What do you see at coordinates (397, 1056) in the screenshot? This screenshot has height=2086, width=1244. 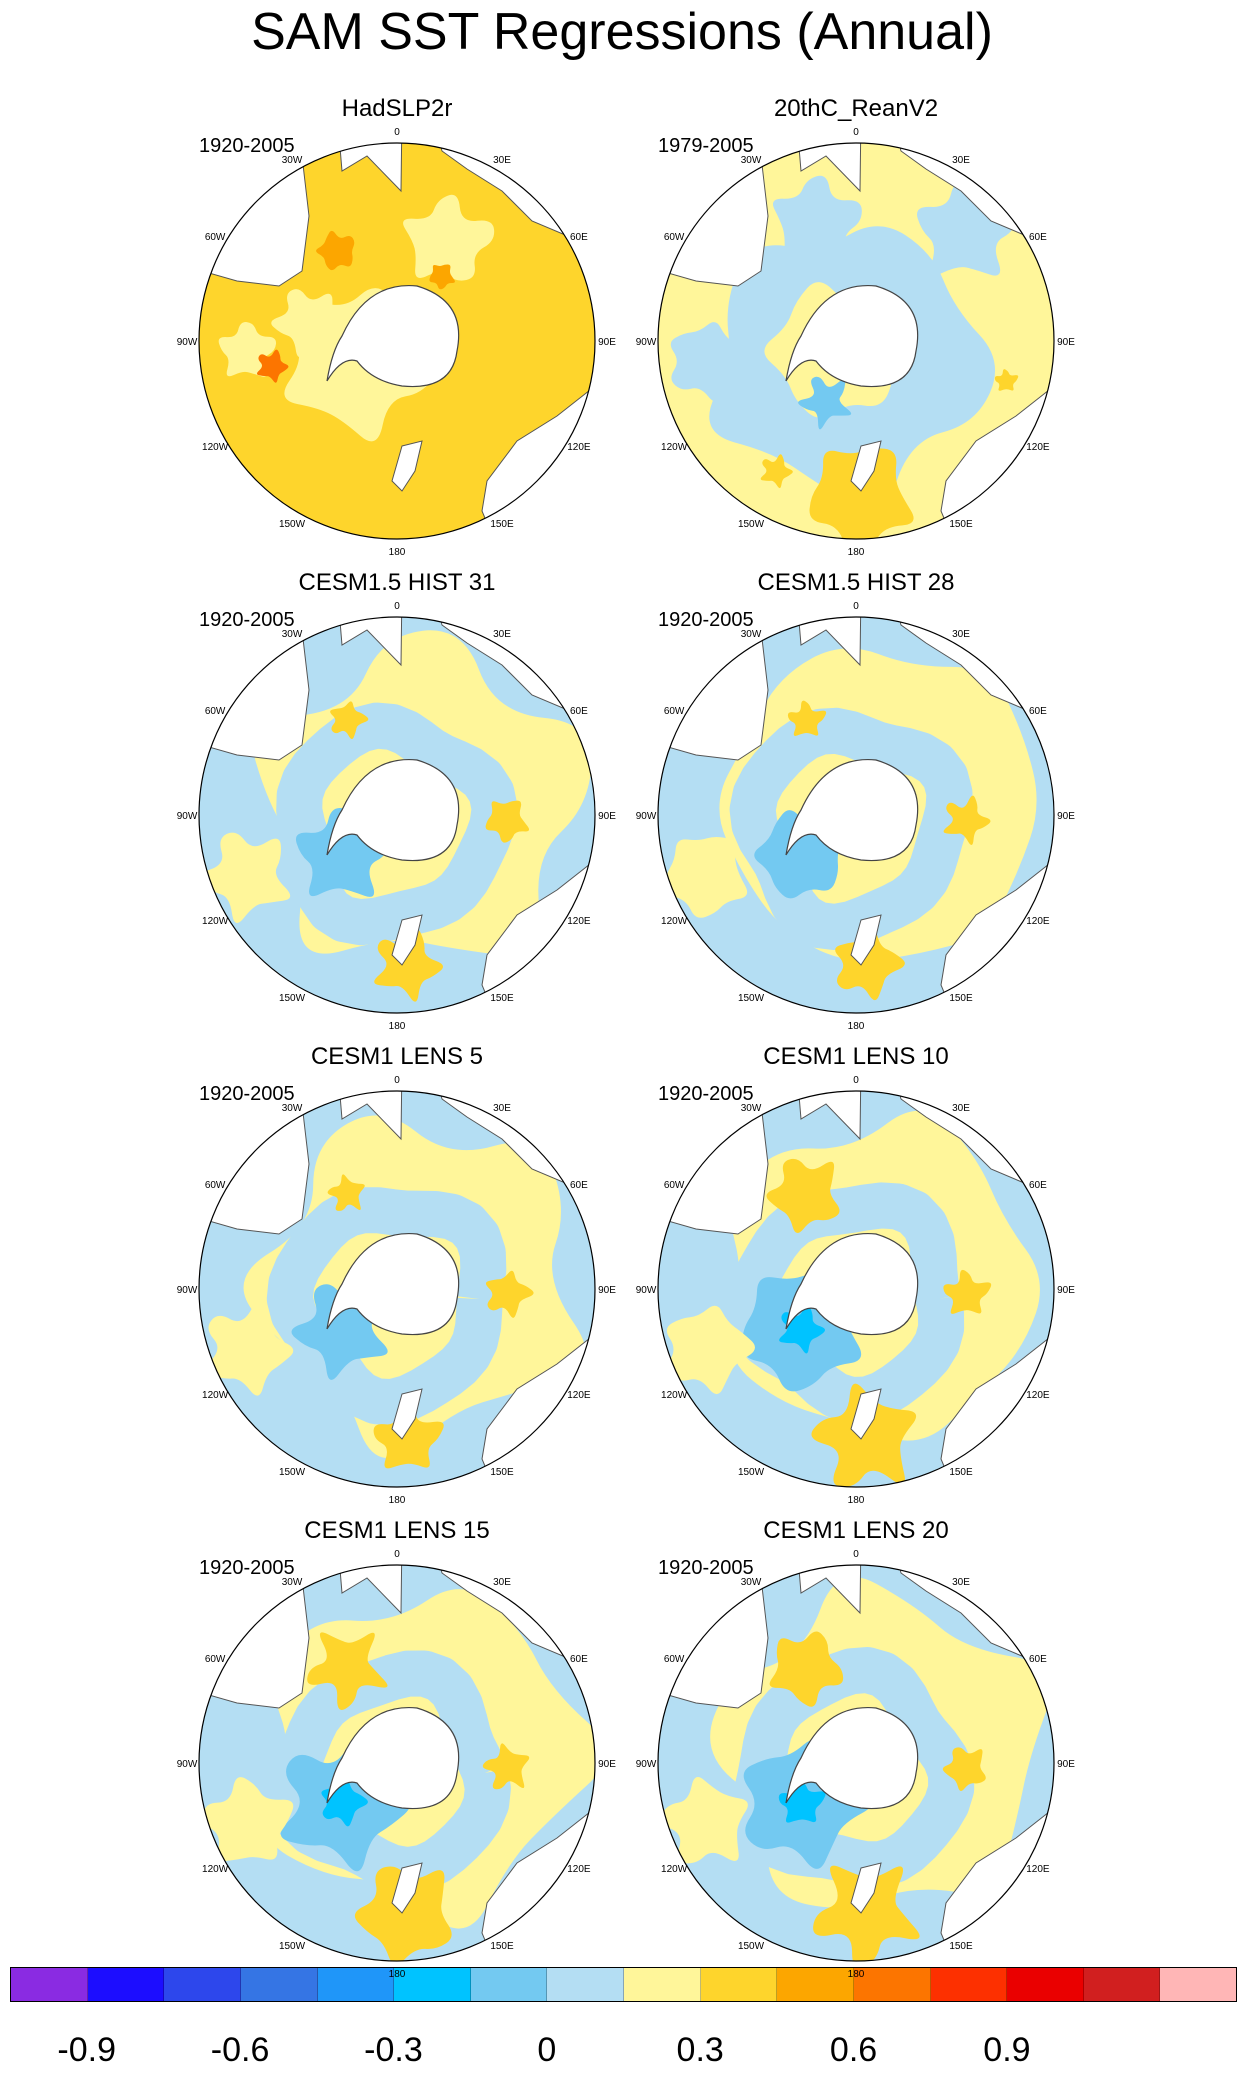 I see `panel-title: CESM1 LENS 5` at bounding box center [397, 1056].